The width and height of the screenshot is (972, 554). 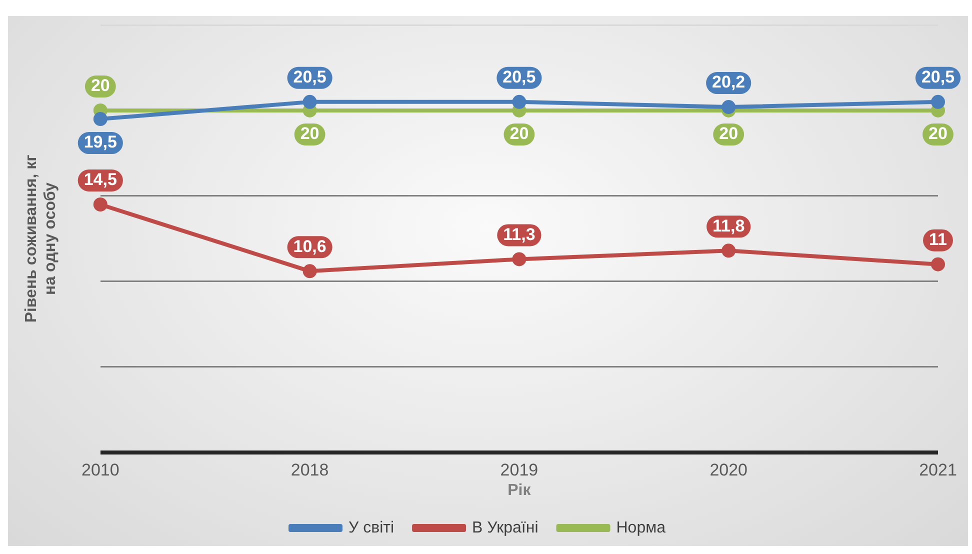 What do you see at coordinates (371, 527) in the screenshot?
I see `legend-label: У світі` at bounding box center [371, 527].